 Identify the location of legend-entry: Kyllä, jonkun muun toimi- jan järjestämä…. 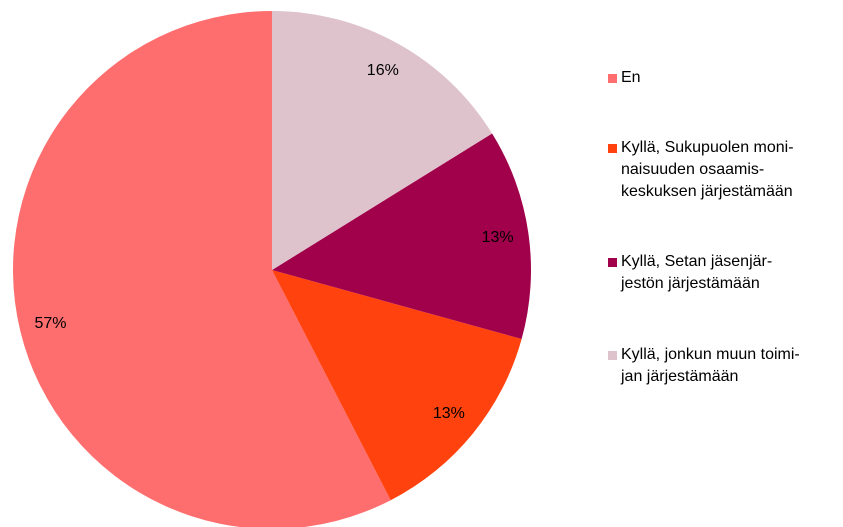
(704, 366).